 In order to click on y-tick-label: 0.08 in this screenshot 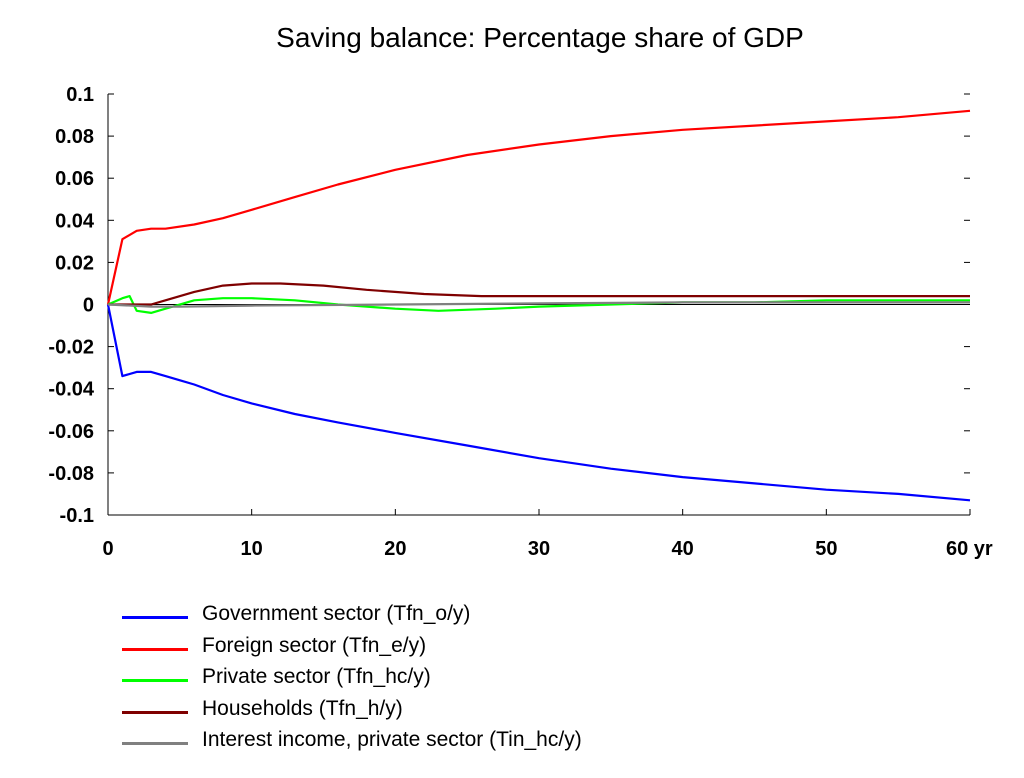, I will do `click(74, 137)`.